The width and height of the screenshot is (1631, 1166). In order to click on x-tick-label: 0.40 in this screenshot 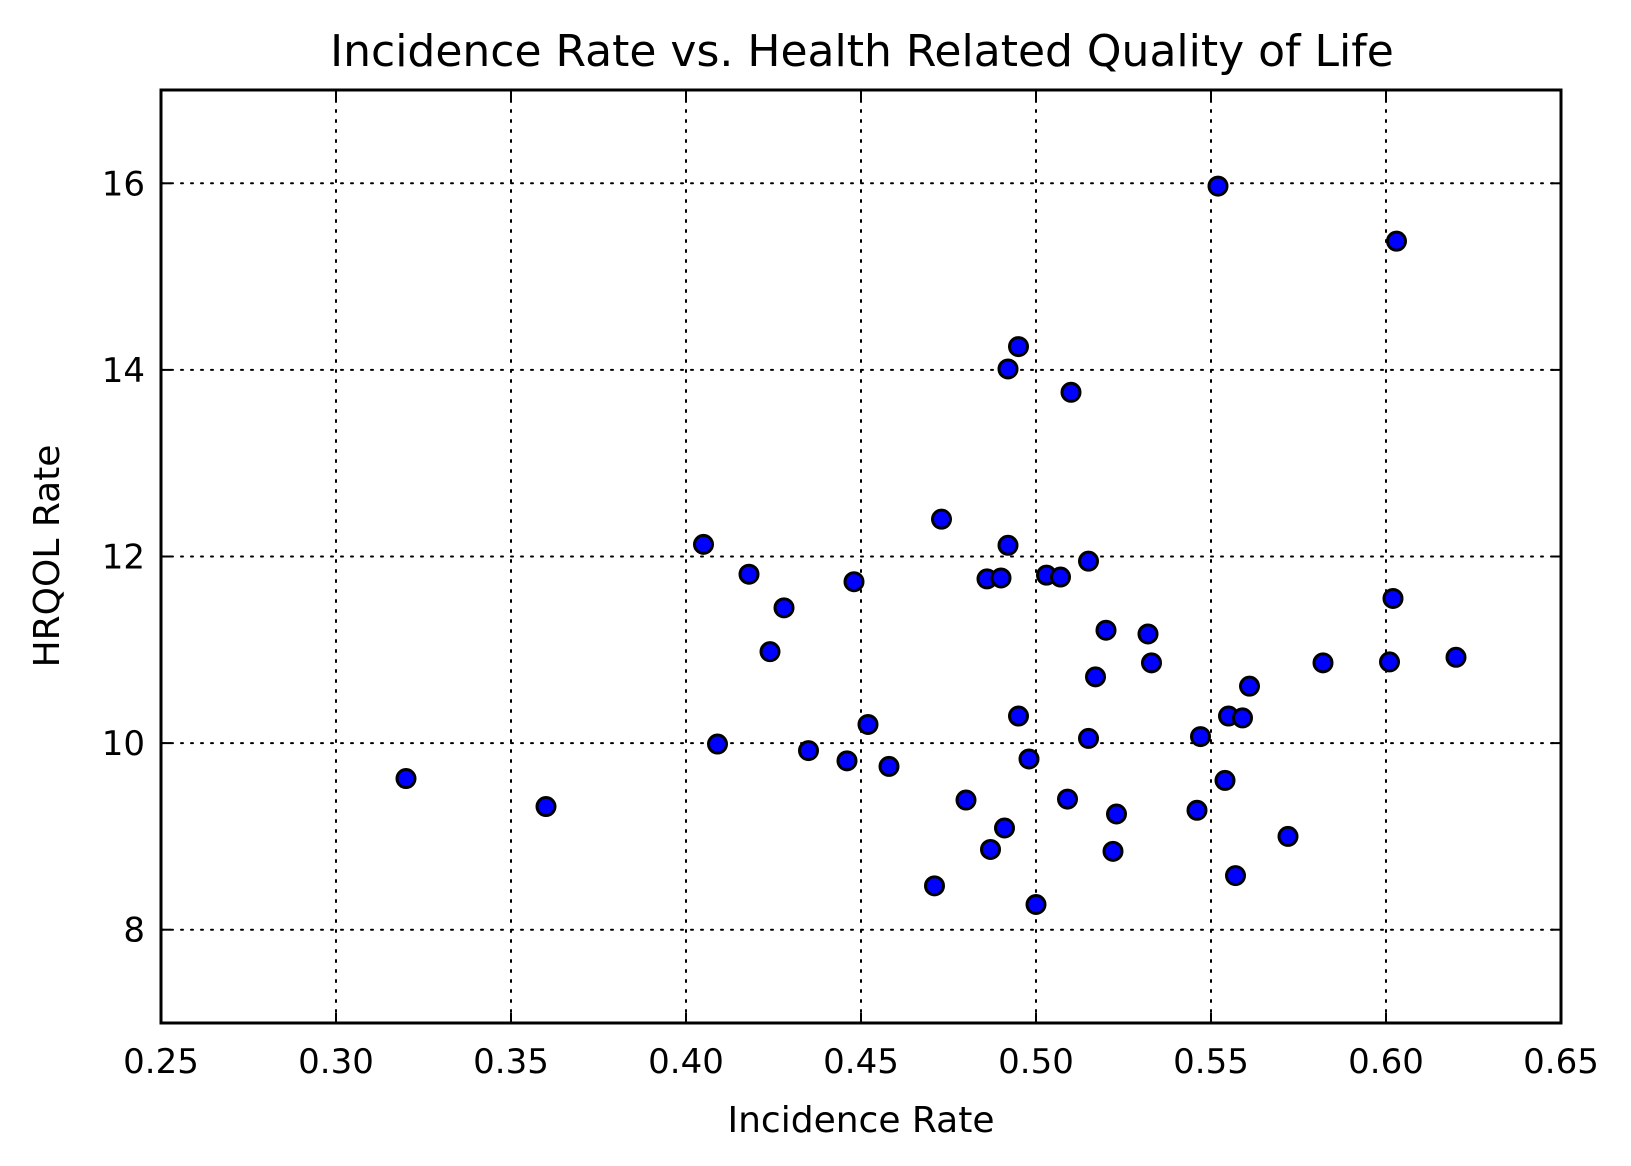, I will do `click(686, 1062)`.